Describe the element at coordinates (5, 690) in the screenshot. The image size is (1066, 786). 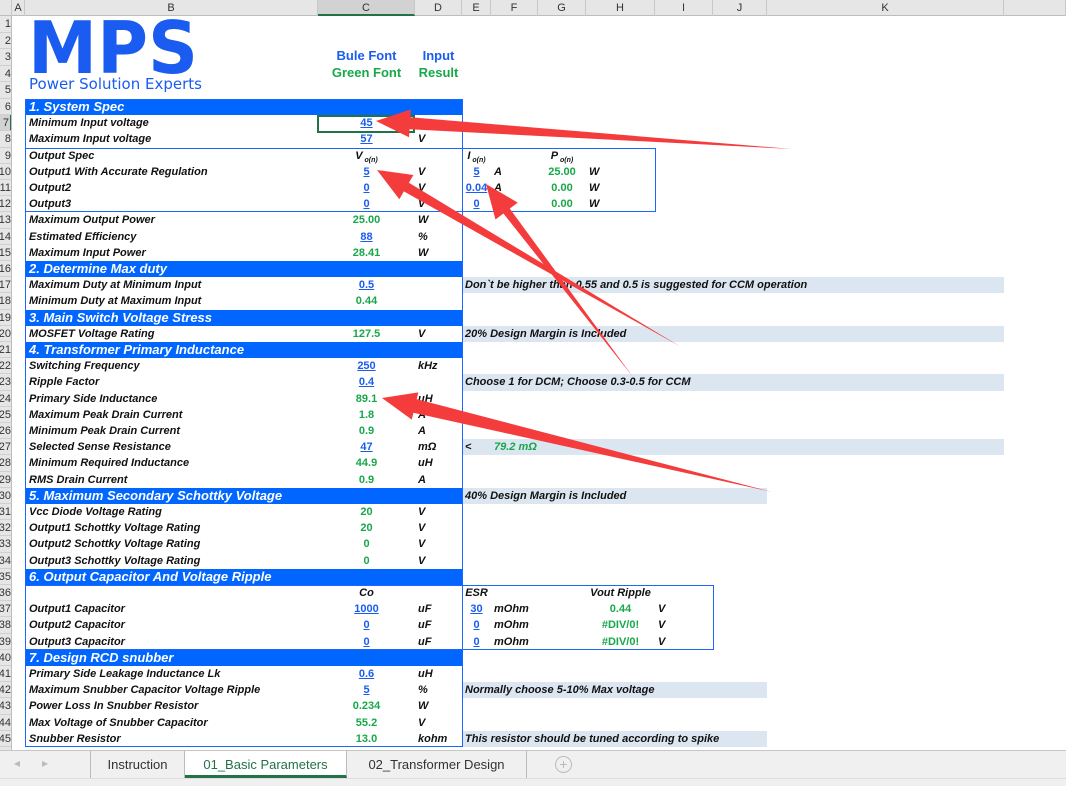
I see `row-header: 42` at that location.